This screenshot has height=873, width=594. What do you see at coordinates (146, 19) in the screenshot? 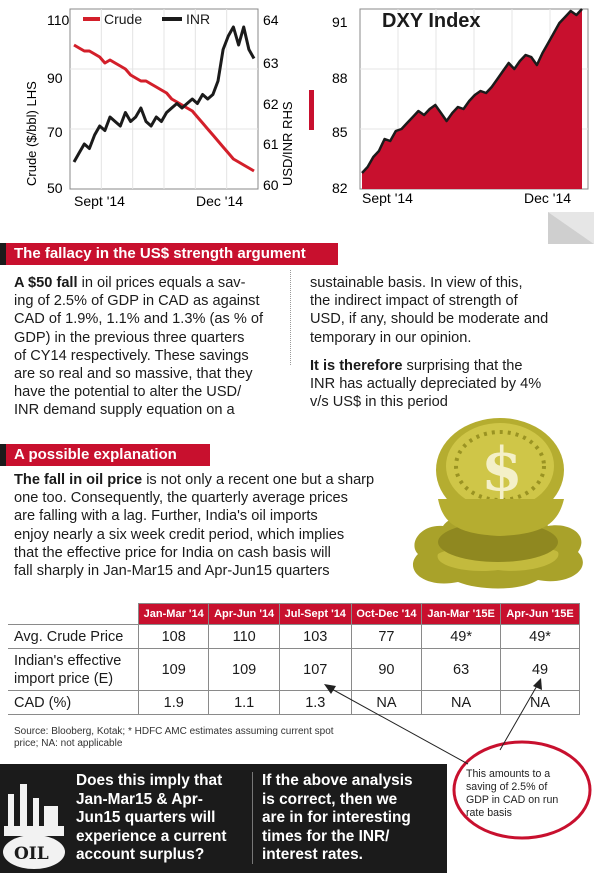
I see `crude-inr-legend: Crude INR` at bounding box center [146, 19].